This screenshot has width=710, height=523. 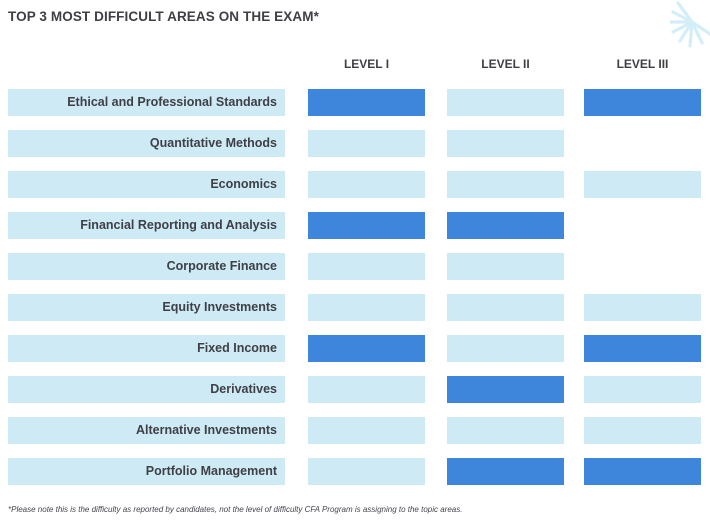 What do you see at coordinates (163, 16) in the screenshot?
I see `chart-title: TOP 3 MOST DIFFICULT AREAS ON THE EXAM*` at bounding box center [163, 16].